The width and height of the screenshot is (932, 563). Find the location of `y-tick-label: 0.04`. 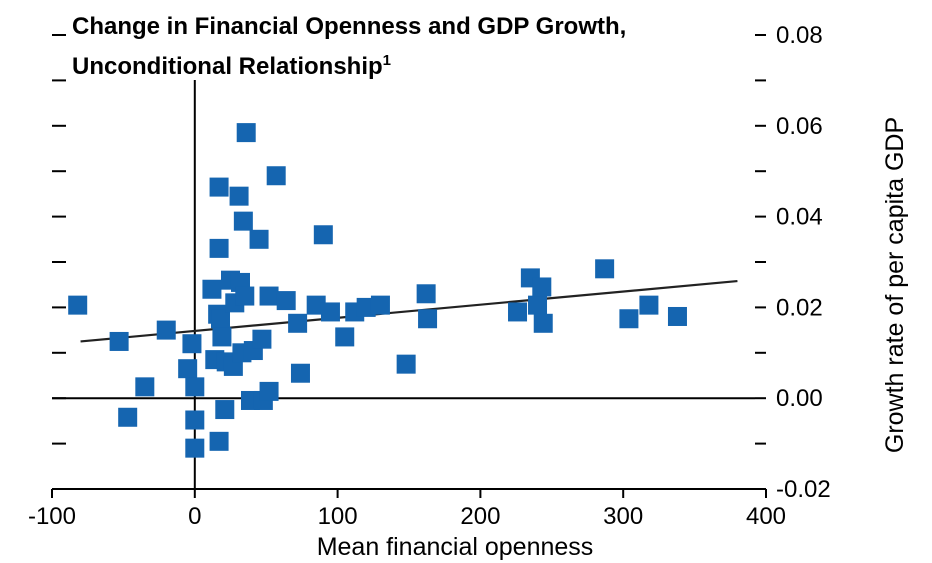

y-tick-label: 0.04 is located at coordinates (799, 217).